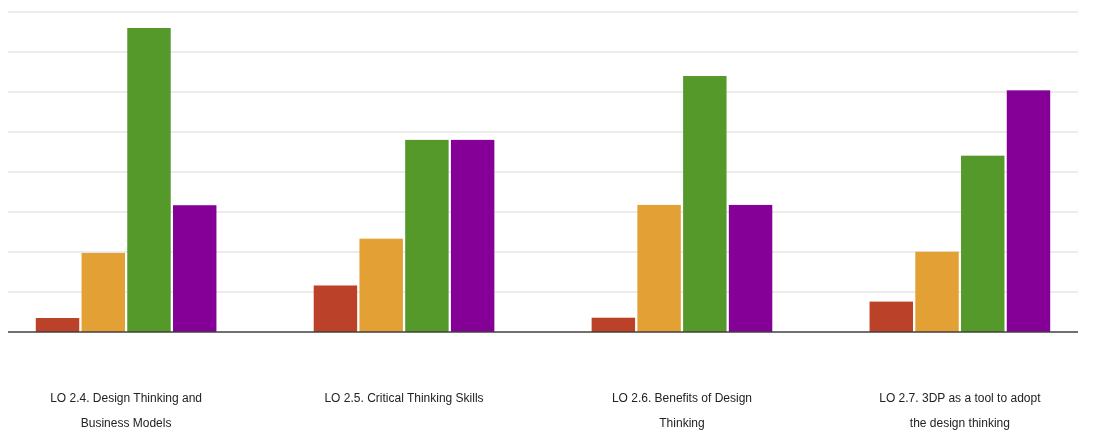 The height and width of the screenshot is (437, 1094). What do you see at coordinates (960, 410) in the screenshot?
I see `x-tick-label: LO 2.7. 3DP as a tool to adopt the design thinking` at bounding box center [960, 410].